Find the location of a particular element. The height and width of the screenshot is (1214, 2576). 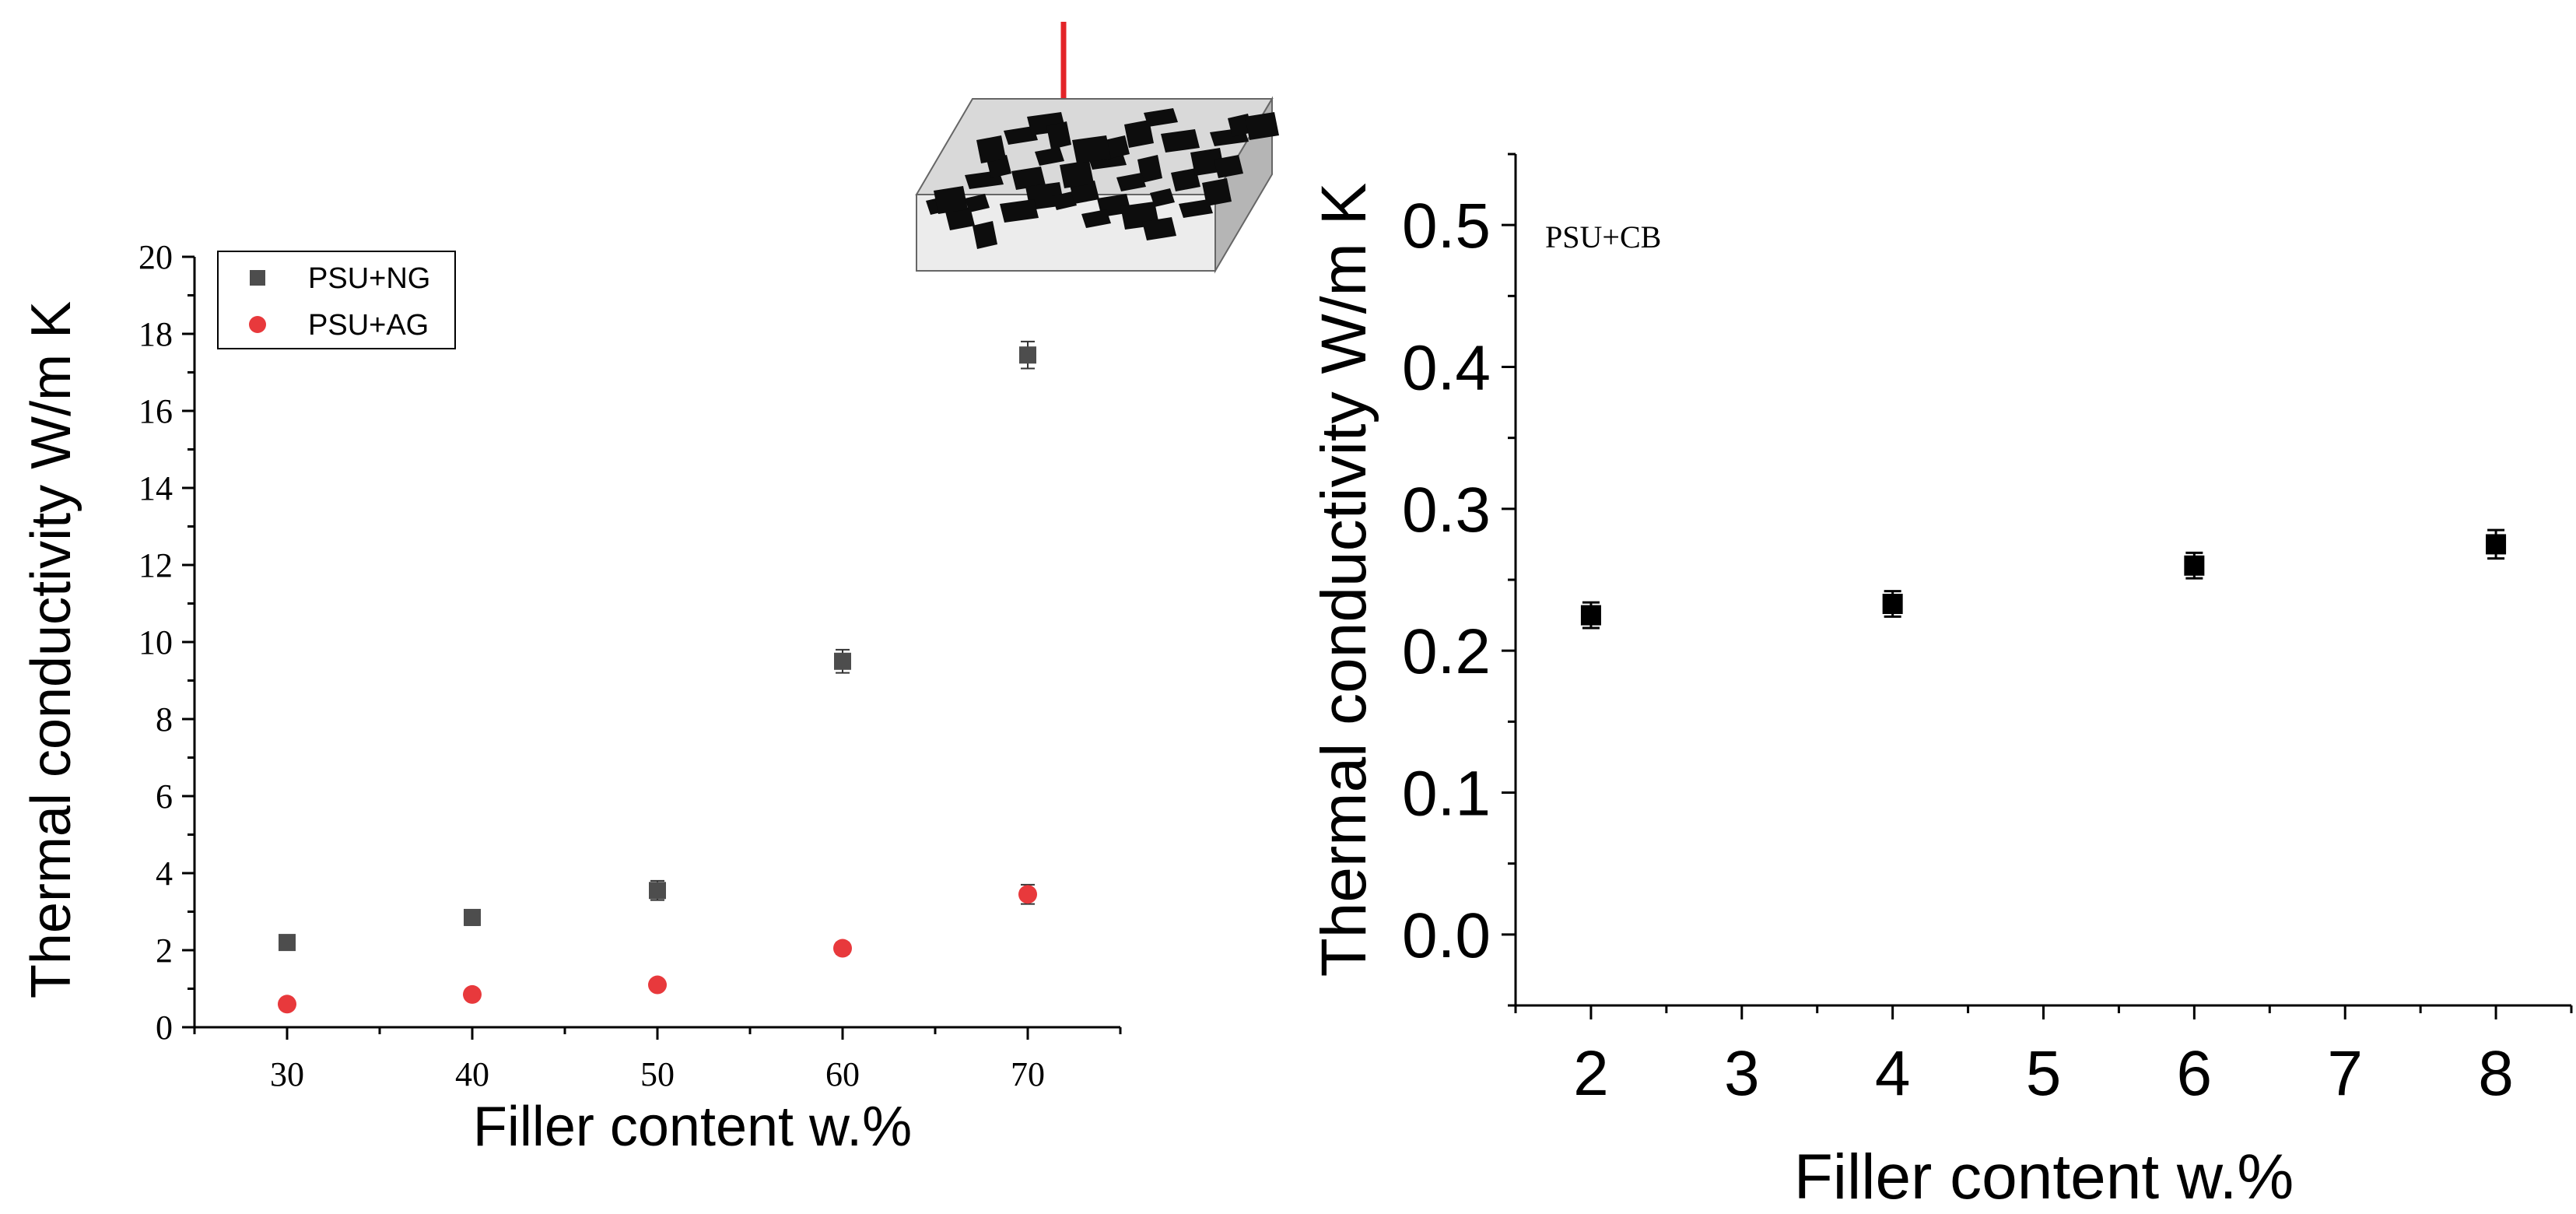

right-x-tick-label: 3 is located at coordinates (1742, 1073).